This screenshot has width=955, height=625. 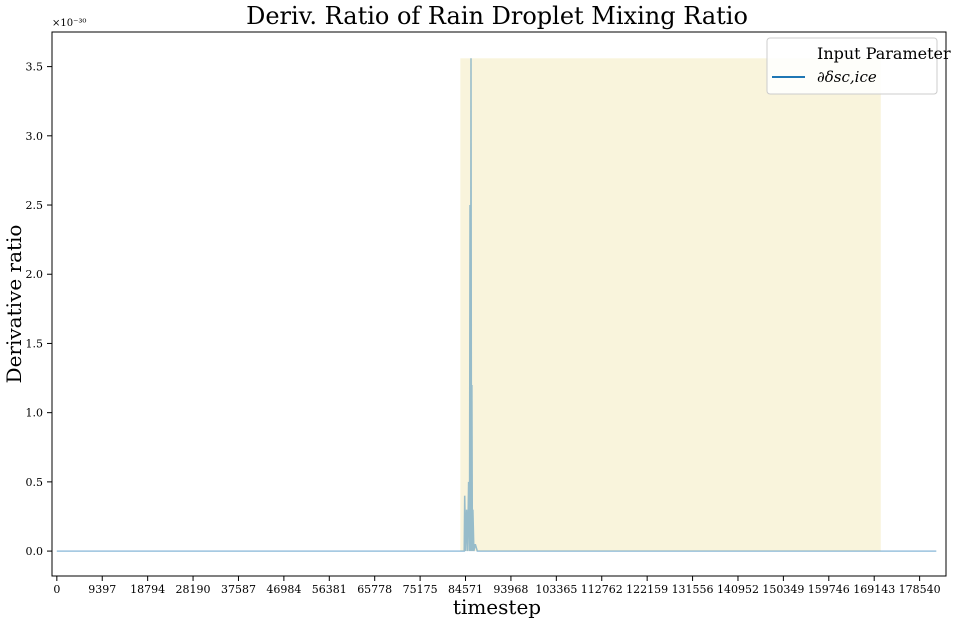 I want to click on y-tick-label: 2.5, so click(x=35, y=205).